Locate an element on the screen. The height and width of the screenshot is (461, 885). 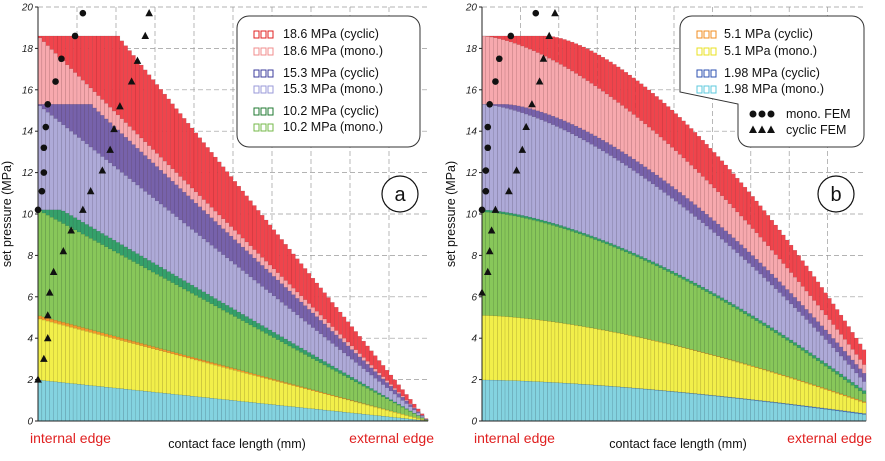
legend-item-label: 5.1 MPa (cyclic) is located at coordinates (768, 34).